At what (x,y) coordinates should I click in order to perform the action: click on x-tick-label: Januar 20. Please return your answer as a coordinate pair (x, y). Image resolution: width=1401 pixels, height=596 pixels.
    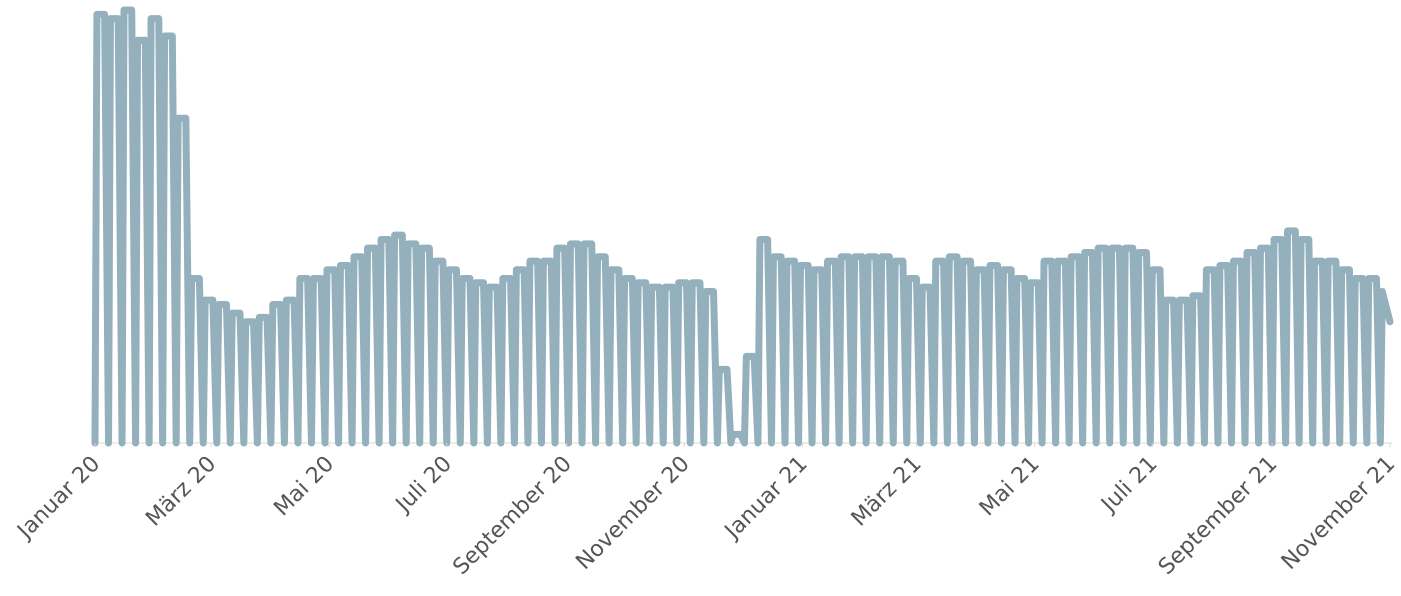
    Looking at the image, I should click on (59, 499).